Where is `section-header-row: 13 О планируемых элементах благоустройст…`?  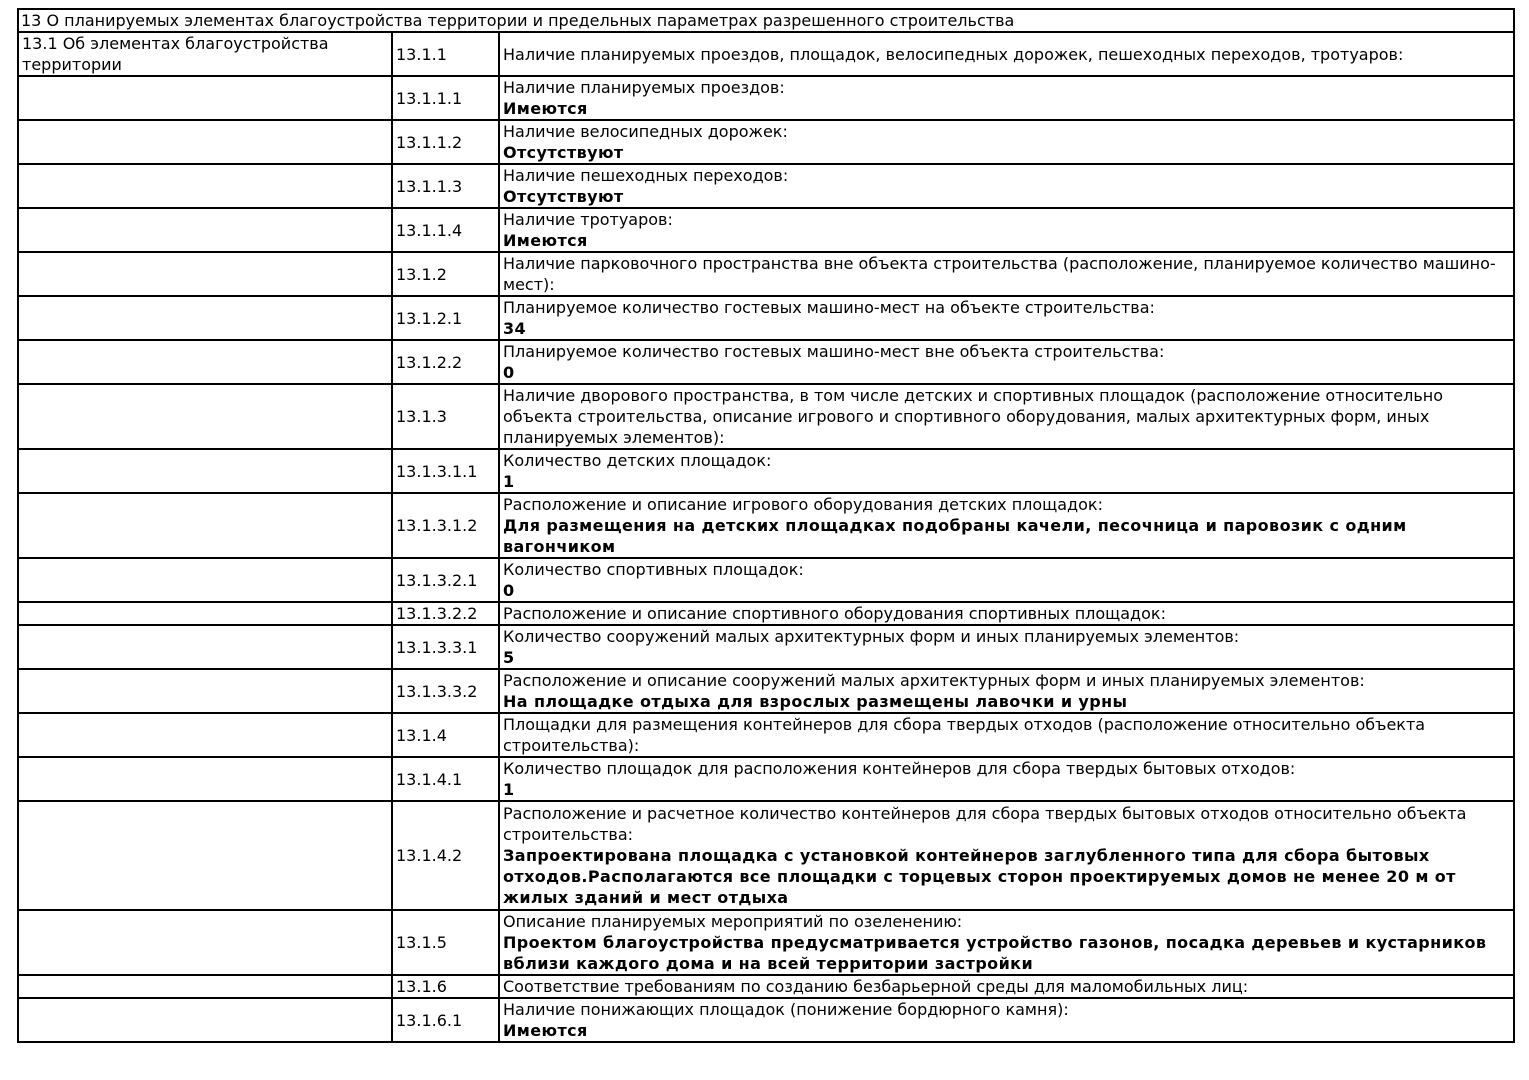
section-header-row: 13 О планируемых элементах благоустройст… is located at coordinates (766, 20).